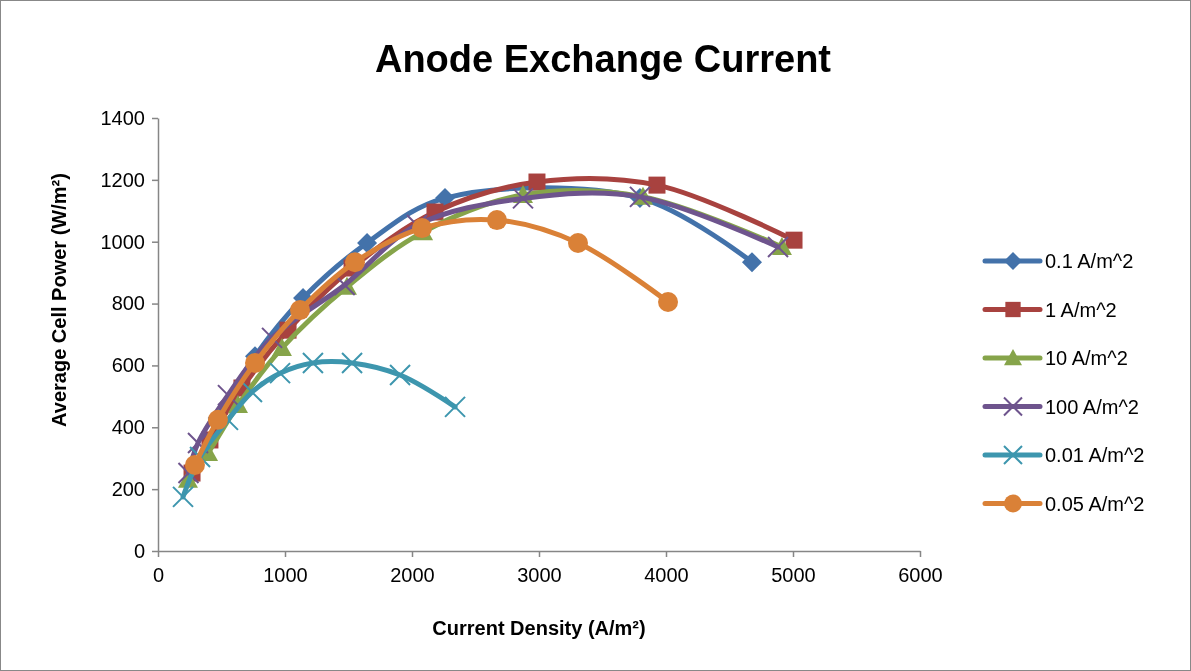 Image resolution: width=1191 pixels, height=671 pixels. What do you see at coordinates (1086, 358) in the screenshot?
I see `legend-label: 10 A/m^2` at bounding box center [1086, 358].